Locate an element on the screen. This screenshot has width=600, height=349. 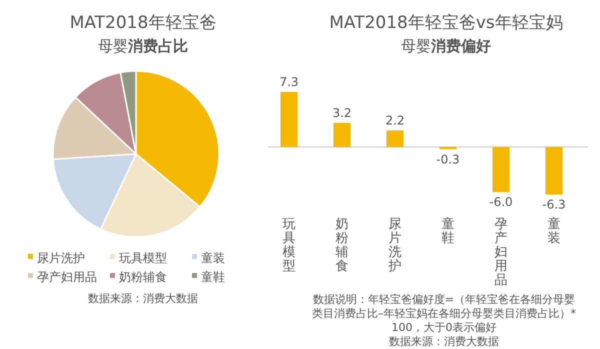
legend-label: 奶粉辅食 is located at coordinates (143, 277).